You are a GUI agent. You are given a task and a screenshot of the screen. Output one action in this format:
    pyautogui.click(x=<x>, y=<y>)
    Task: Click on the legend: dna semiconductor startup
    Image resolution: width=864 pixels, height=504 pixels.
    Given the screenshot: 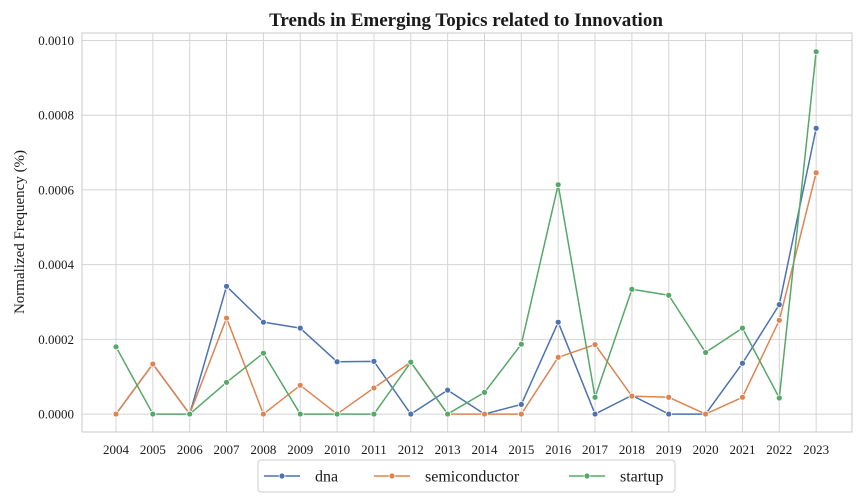 What is the action you would take?
    pyautogui.click(x=466, y=476)
    